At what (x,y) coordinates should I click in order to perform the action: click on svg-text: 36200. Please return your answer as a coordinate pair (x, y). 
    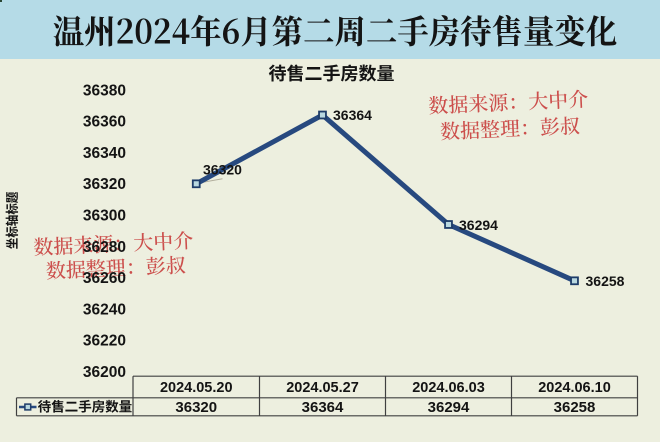
    Looking at the image, I should click on (104, 372).